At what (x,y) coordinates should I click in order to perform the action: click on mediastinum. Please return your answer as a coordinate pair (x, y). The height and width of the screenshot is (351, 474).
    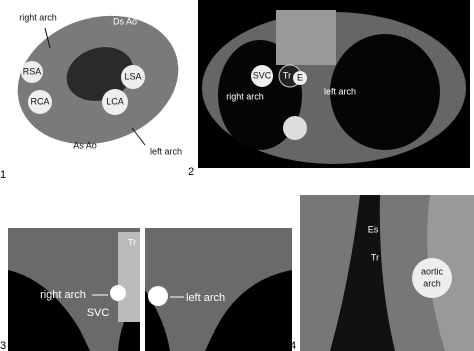
    Looking at the image, I should click on (306, 37).